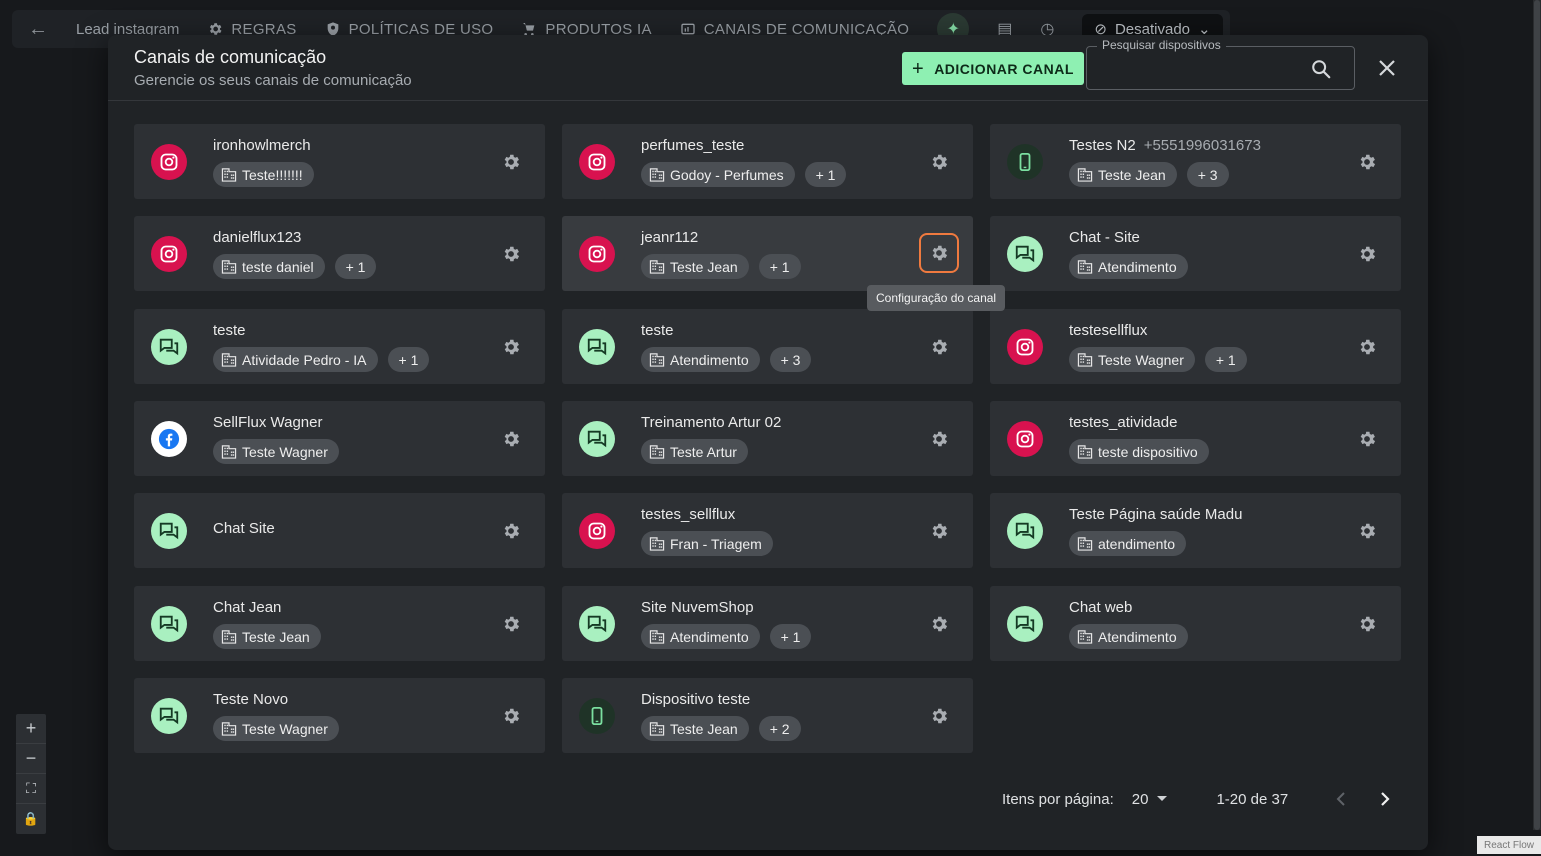 The image size is (1541, 856). I want to click on toolbar-politicas: POLÍTICAS DE USO, so click(409, 29).